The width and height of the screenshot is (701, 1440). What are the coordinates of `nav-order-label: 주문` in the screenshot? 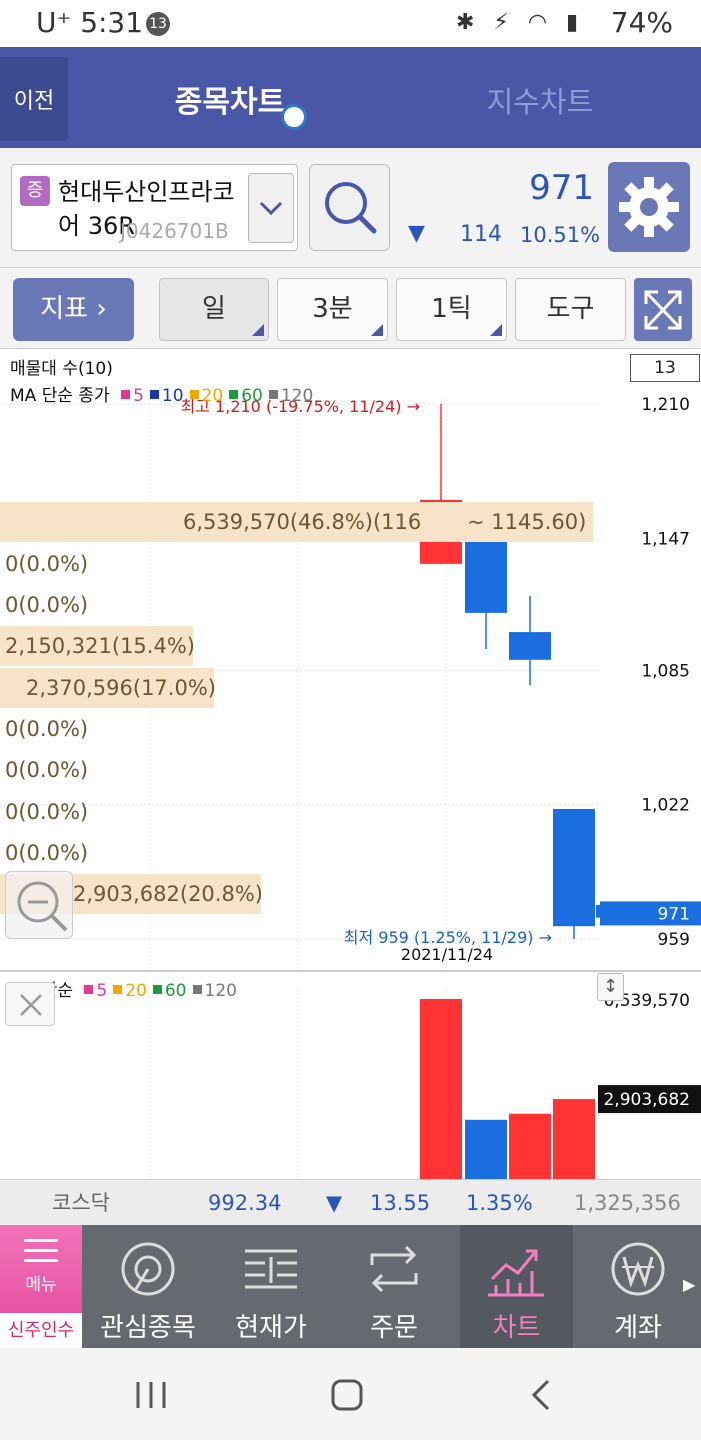 It's located at (394, 1328).